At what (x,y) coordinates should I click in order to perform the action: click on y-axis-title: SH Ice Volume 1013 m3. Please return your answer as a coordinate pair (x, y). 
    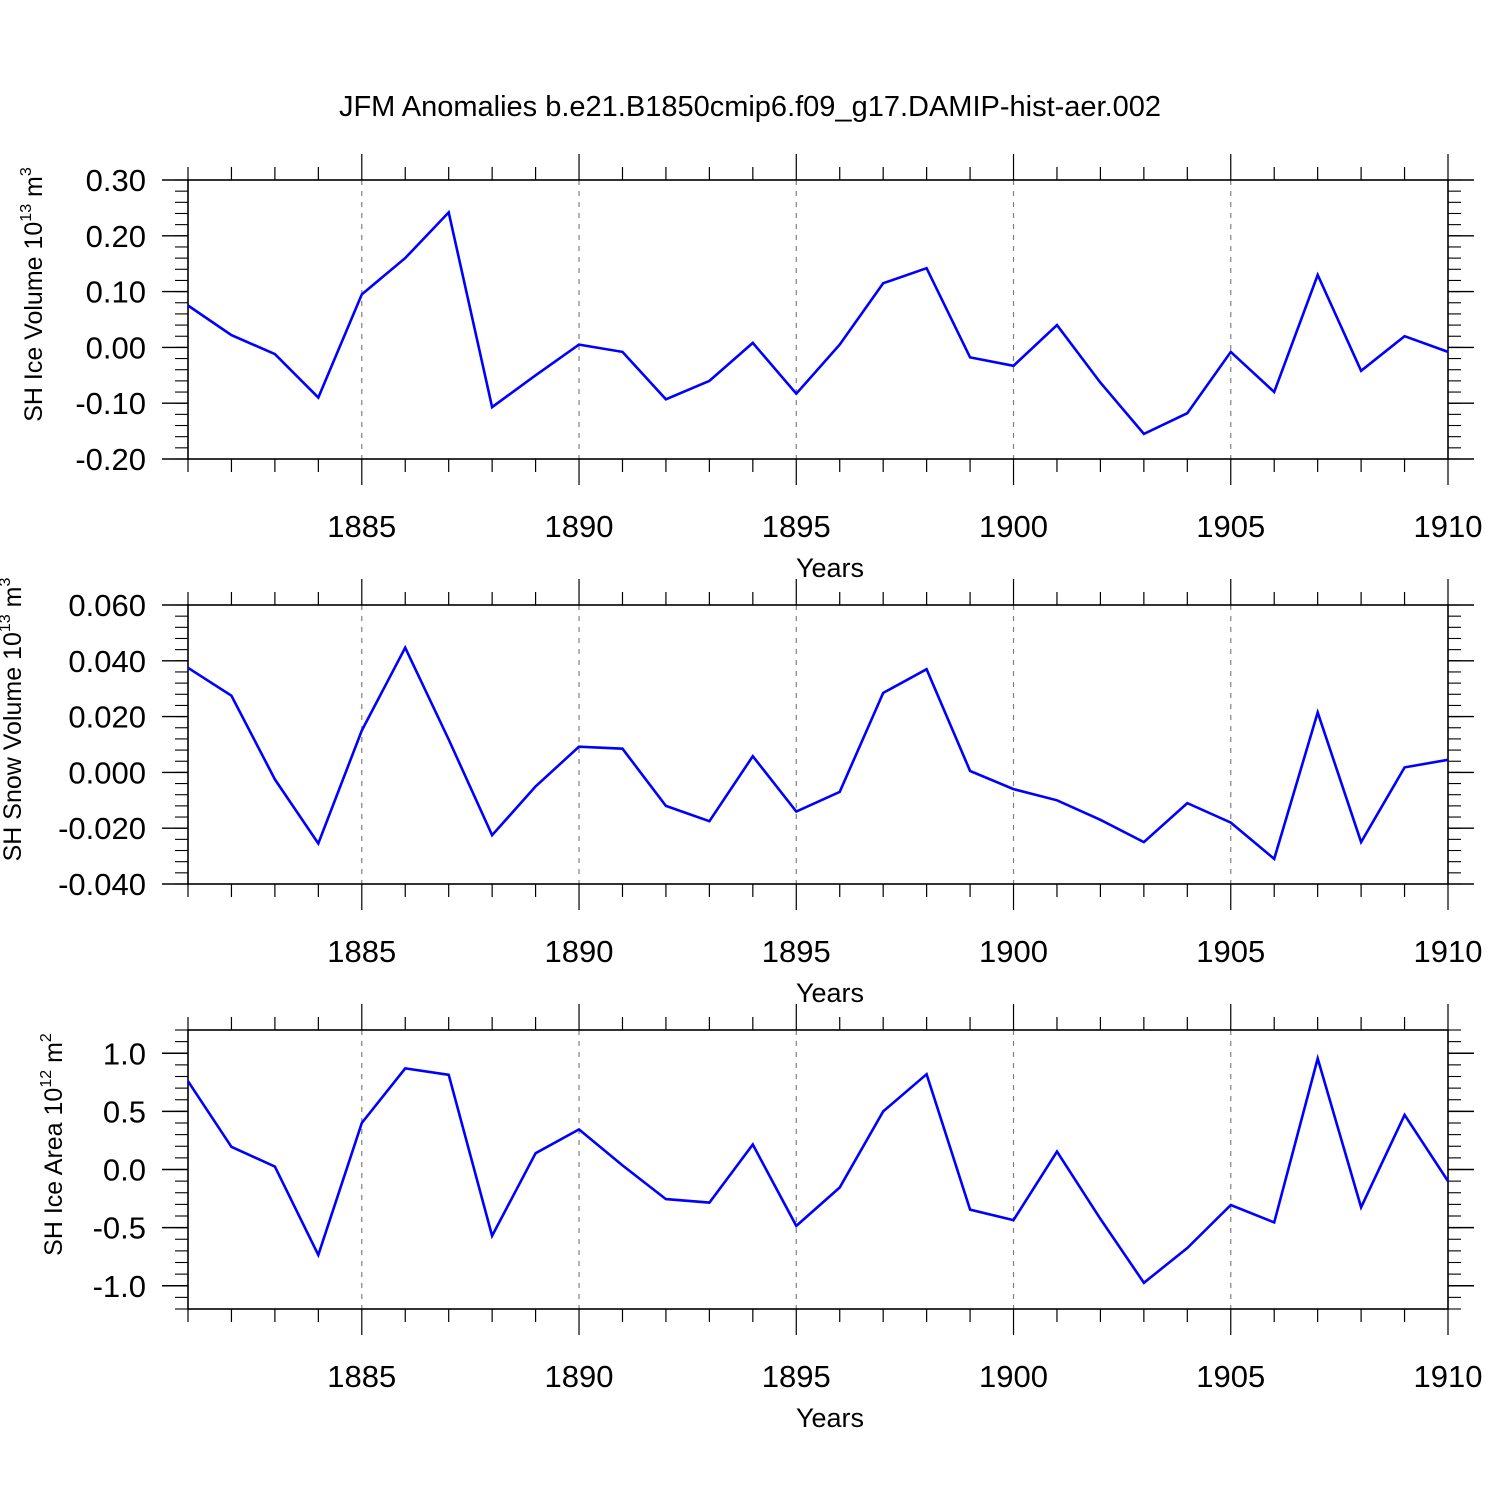
    Looking at the image, I should click on (33, 294).